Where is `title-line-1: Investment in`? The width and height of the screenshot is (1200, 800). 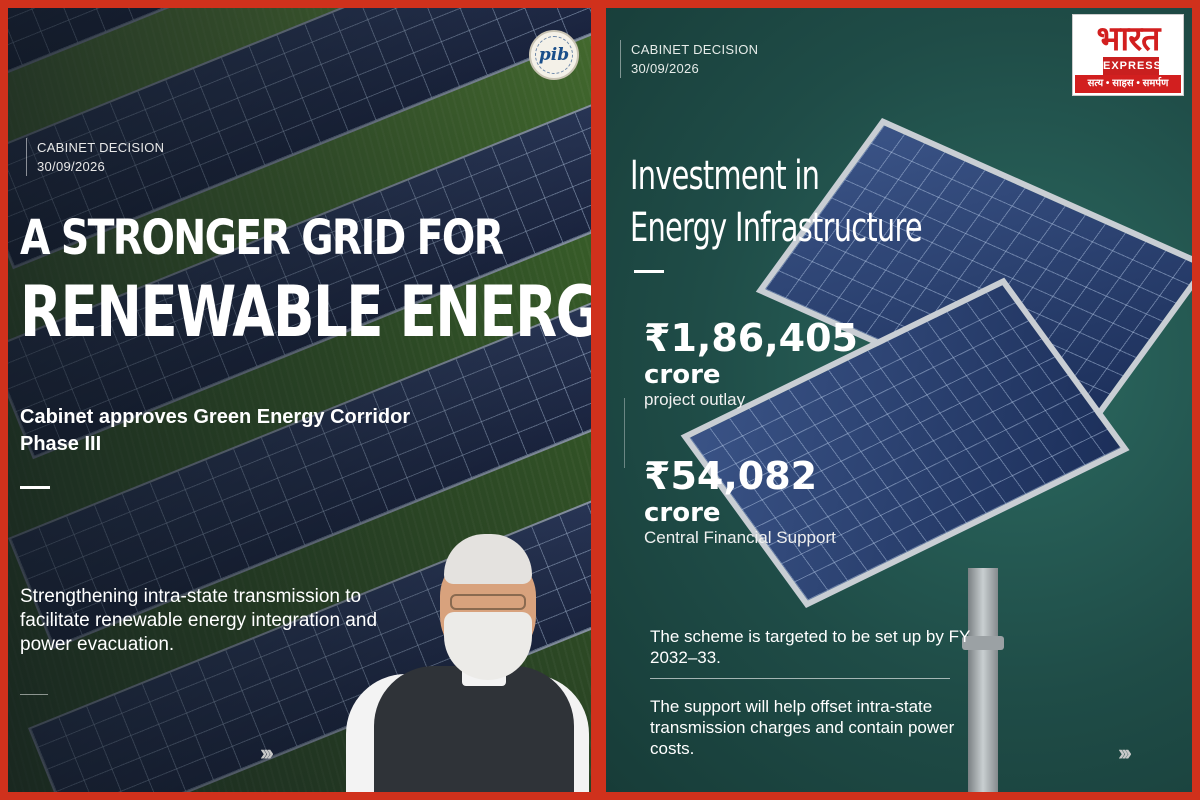 title-line-1: Investment in is located at coordinates (725, 176).